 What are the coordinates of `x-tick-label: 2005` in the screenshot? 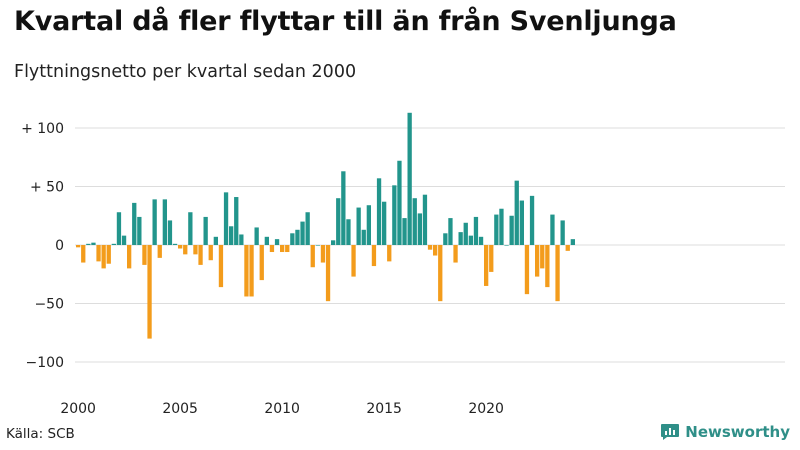 It's located at (180, 409).